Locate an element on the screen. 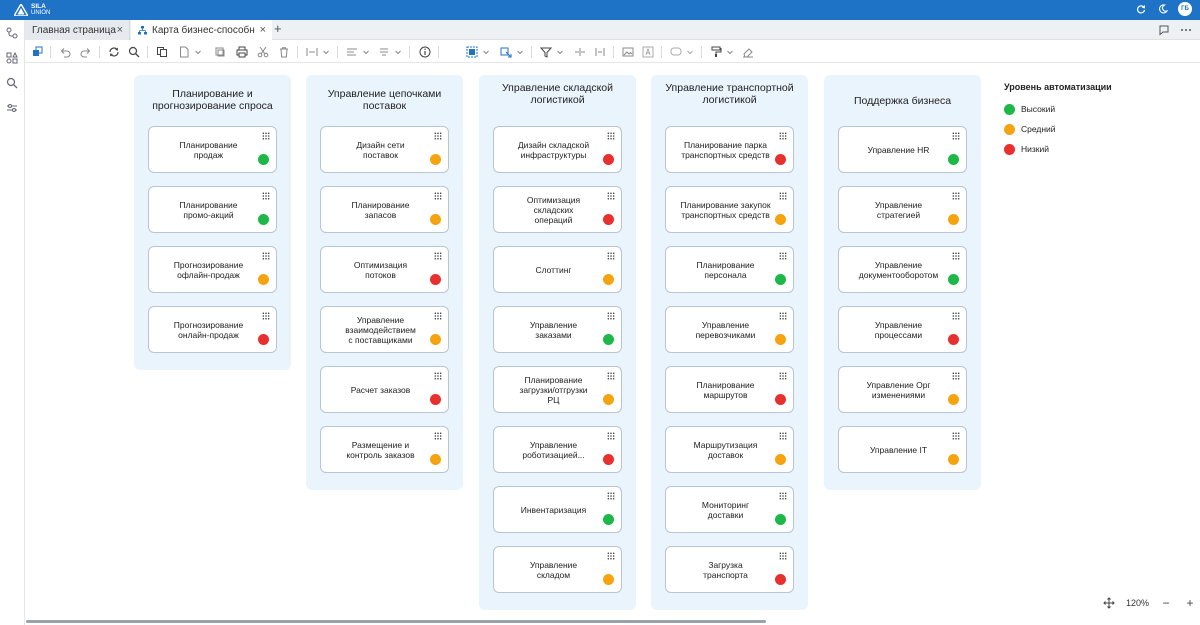 The width and height of the screenshot is (1200, 625). group-icon is located at coordinates (472, 52).